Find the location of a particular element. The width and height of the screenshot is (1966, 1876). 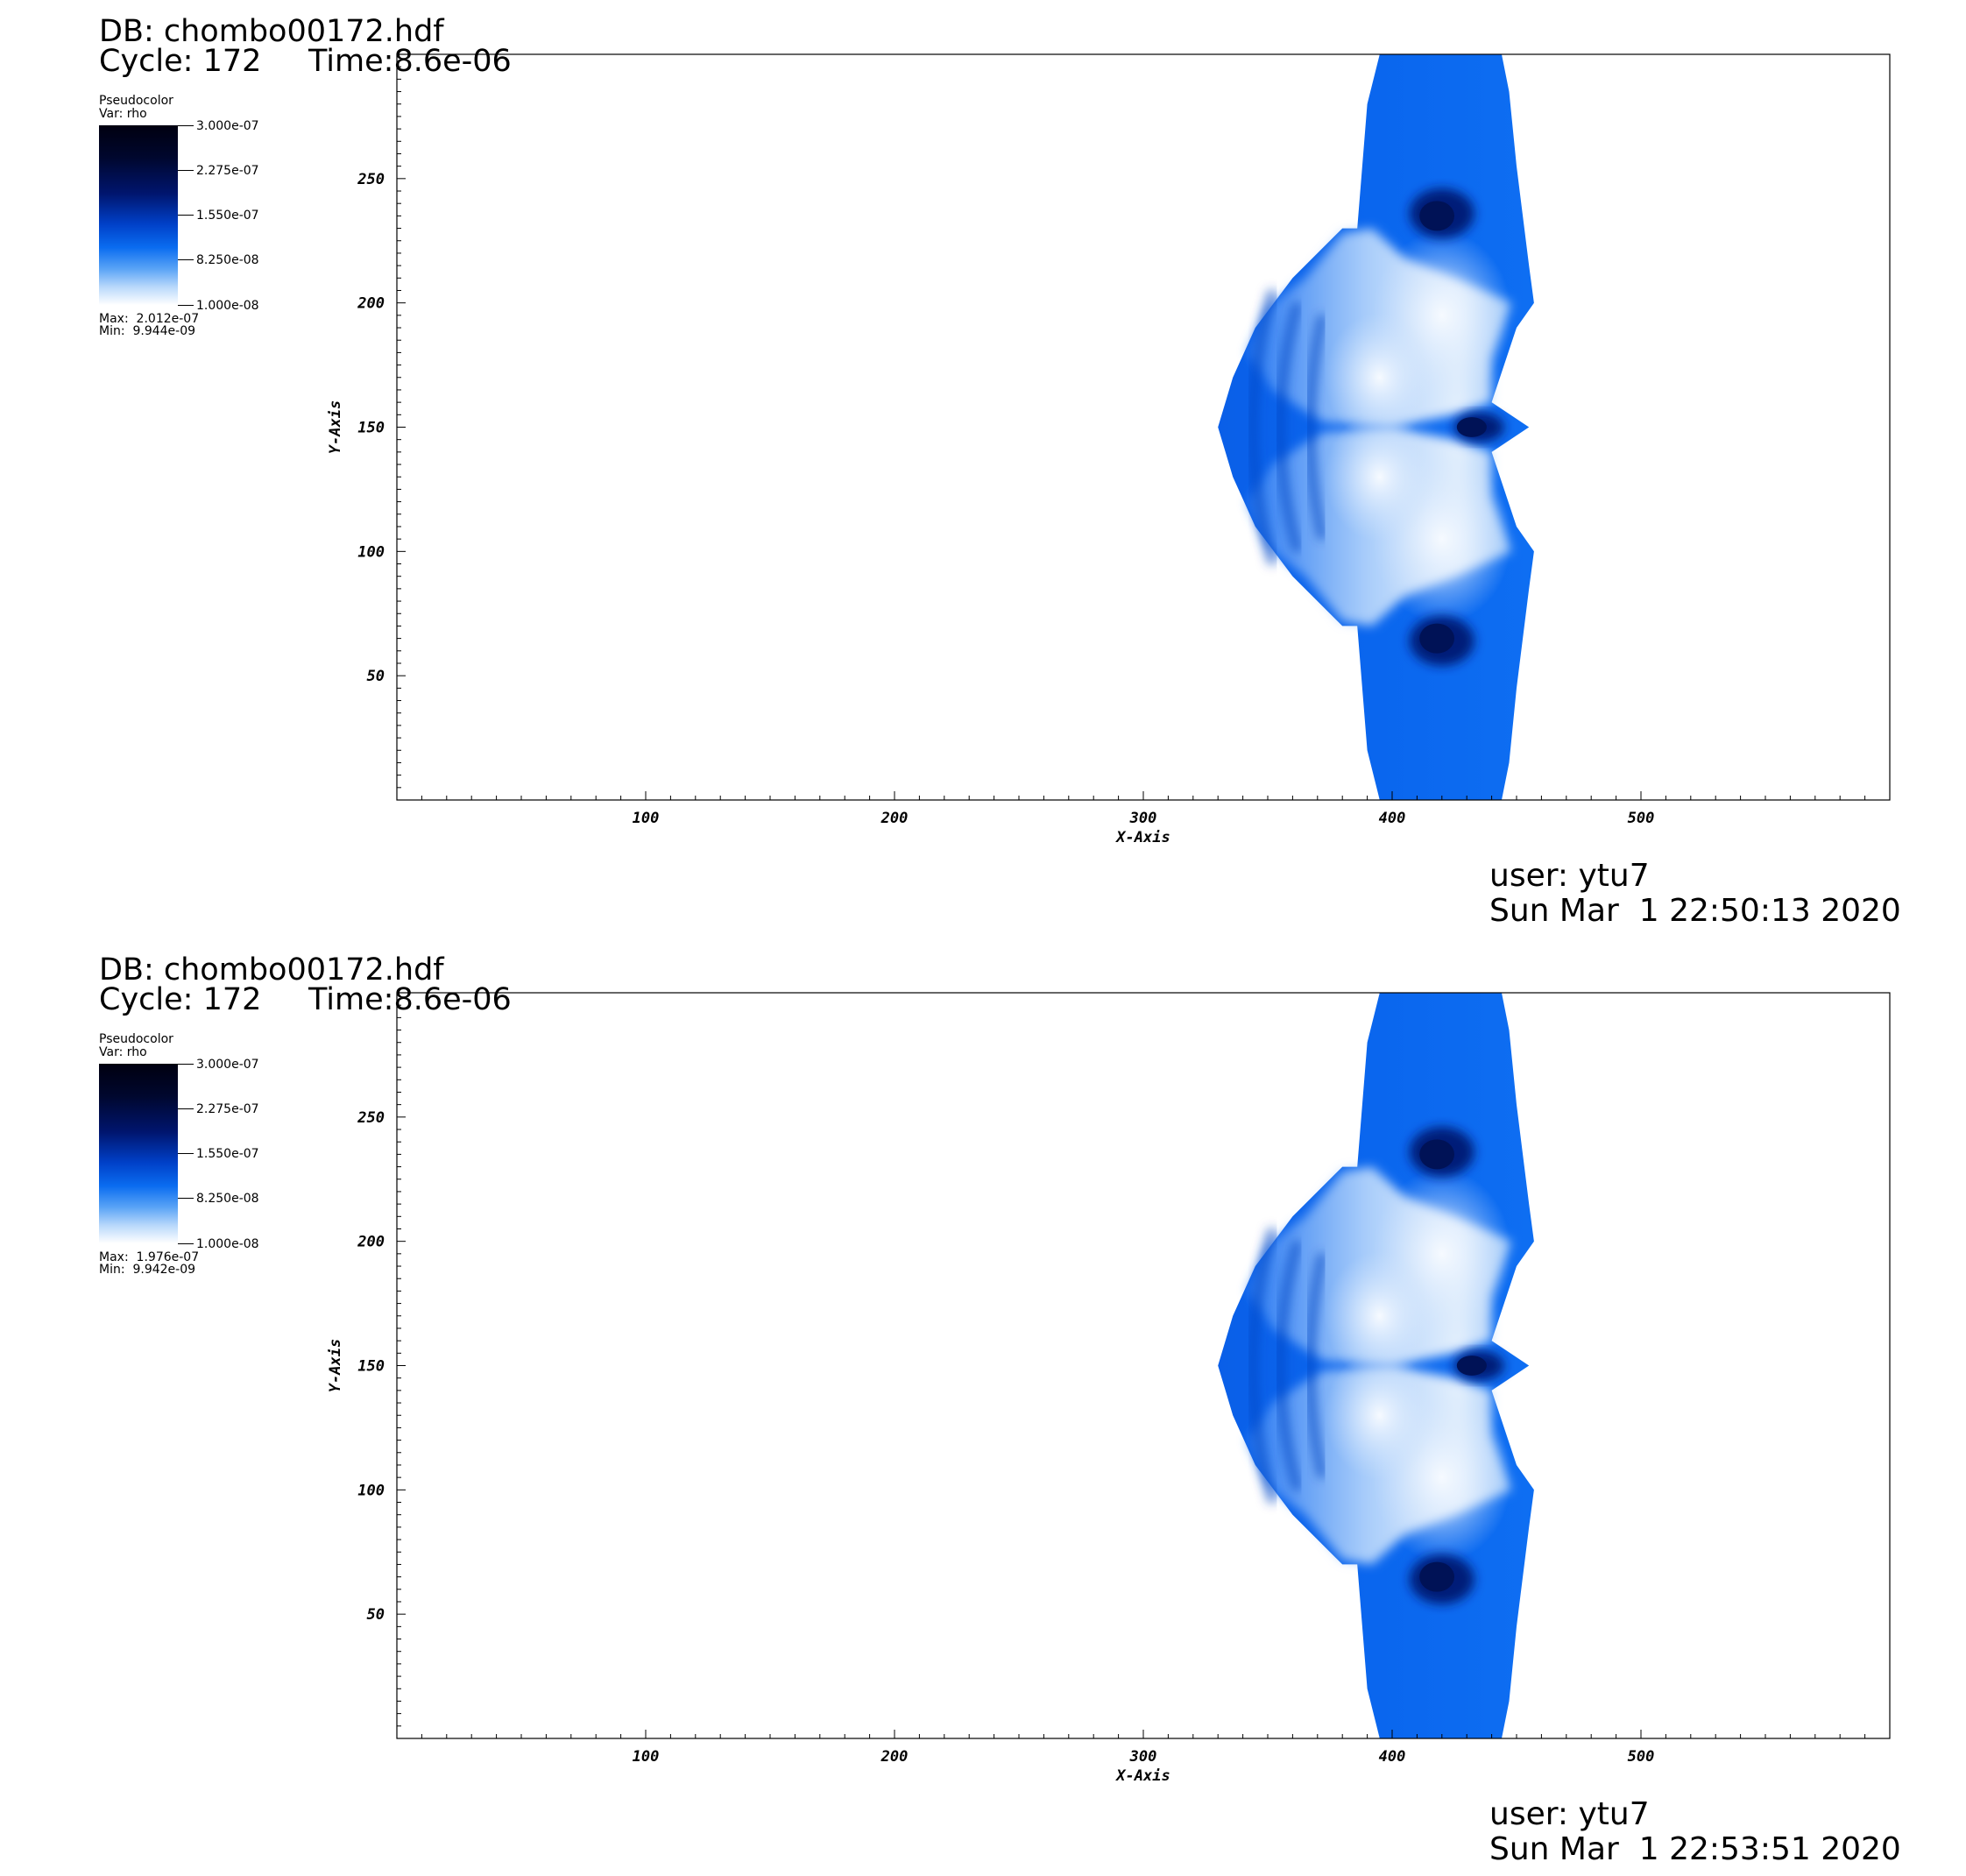

legend-max: Max: 1.976e-07 is located at coordinates (149, 1257).